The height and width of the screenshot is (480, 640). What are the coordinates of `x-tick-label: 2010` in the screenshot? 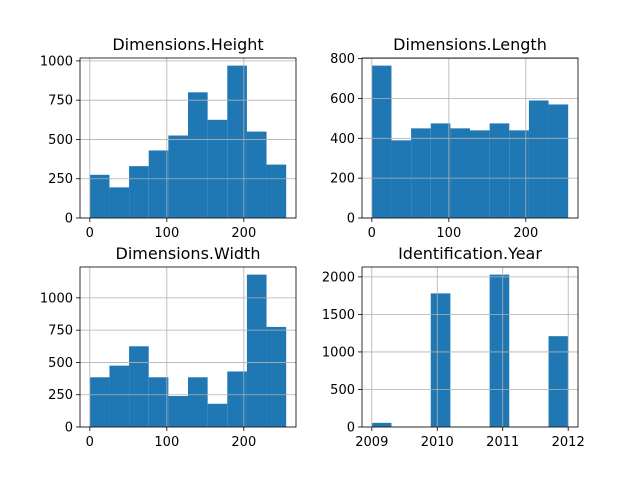 It's located at (437, 442).